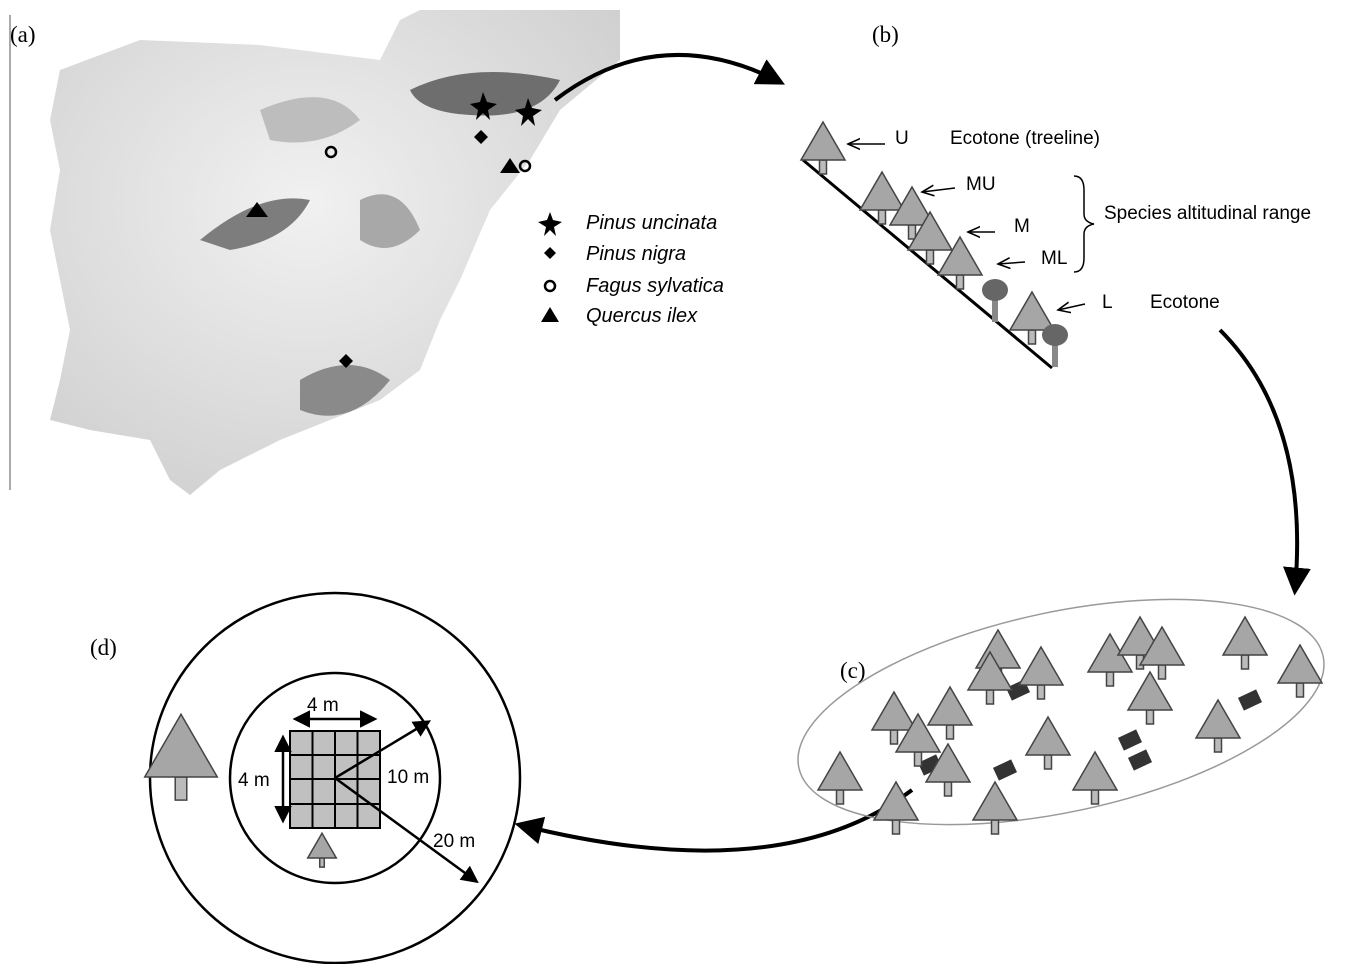 The width and height of the screenshot is (1347, 964). Describe the element at coordinates (981, 184) in the screenshot. I see `level-code: MU` at that location.